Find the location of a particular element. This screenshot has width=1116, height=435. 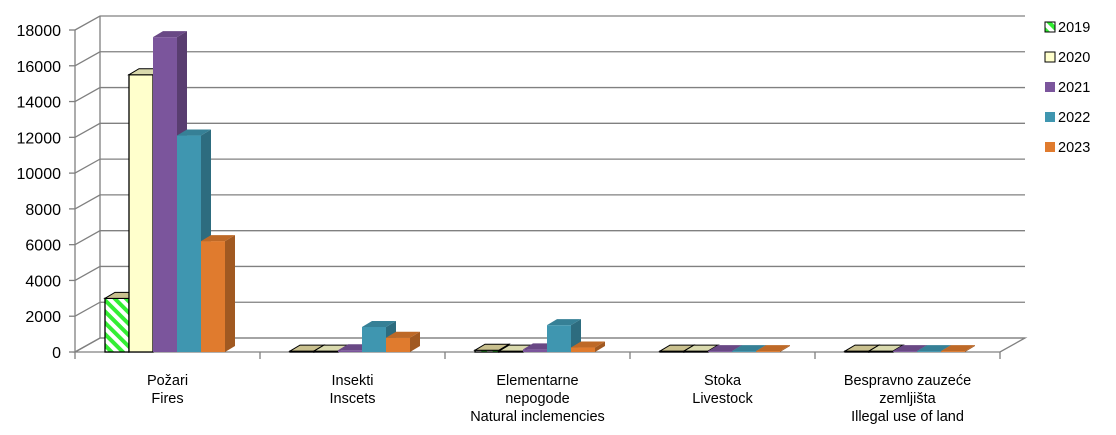

legend-item: 2020 is located at coordinates (1067, 58).